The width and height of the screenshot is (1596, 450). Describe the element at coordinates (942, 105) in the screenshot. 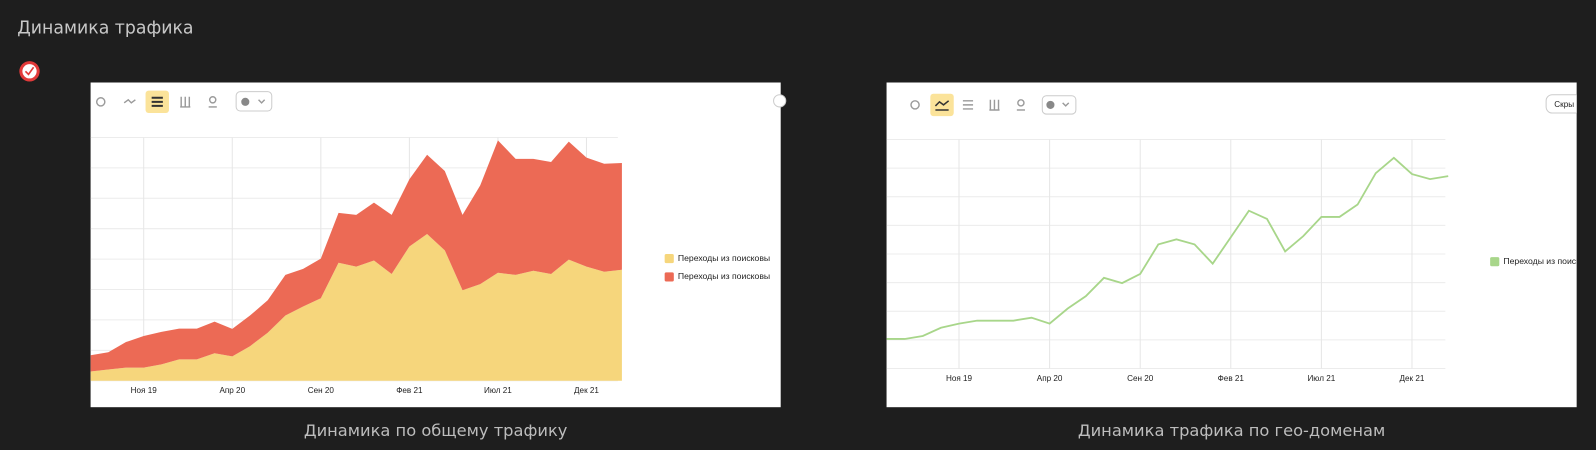

I see `toolbar-button-active` at that location.